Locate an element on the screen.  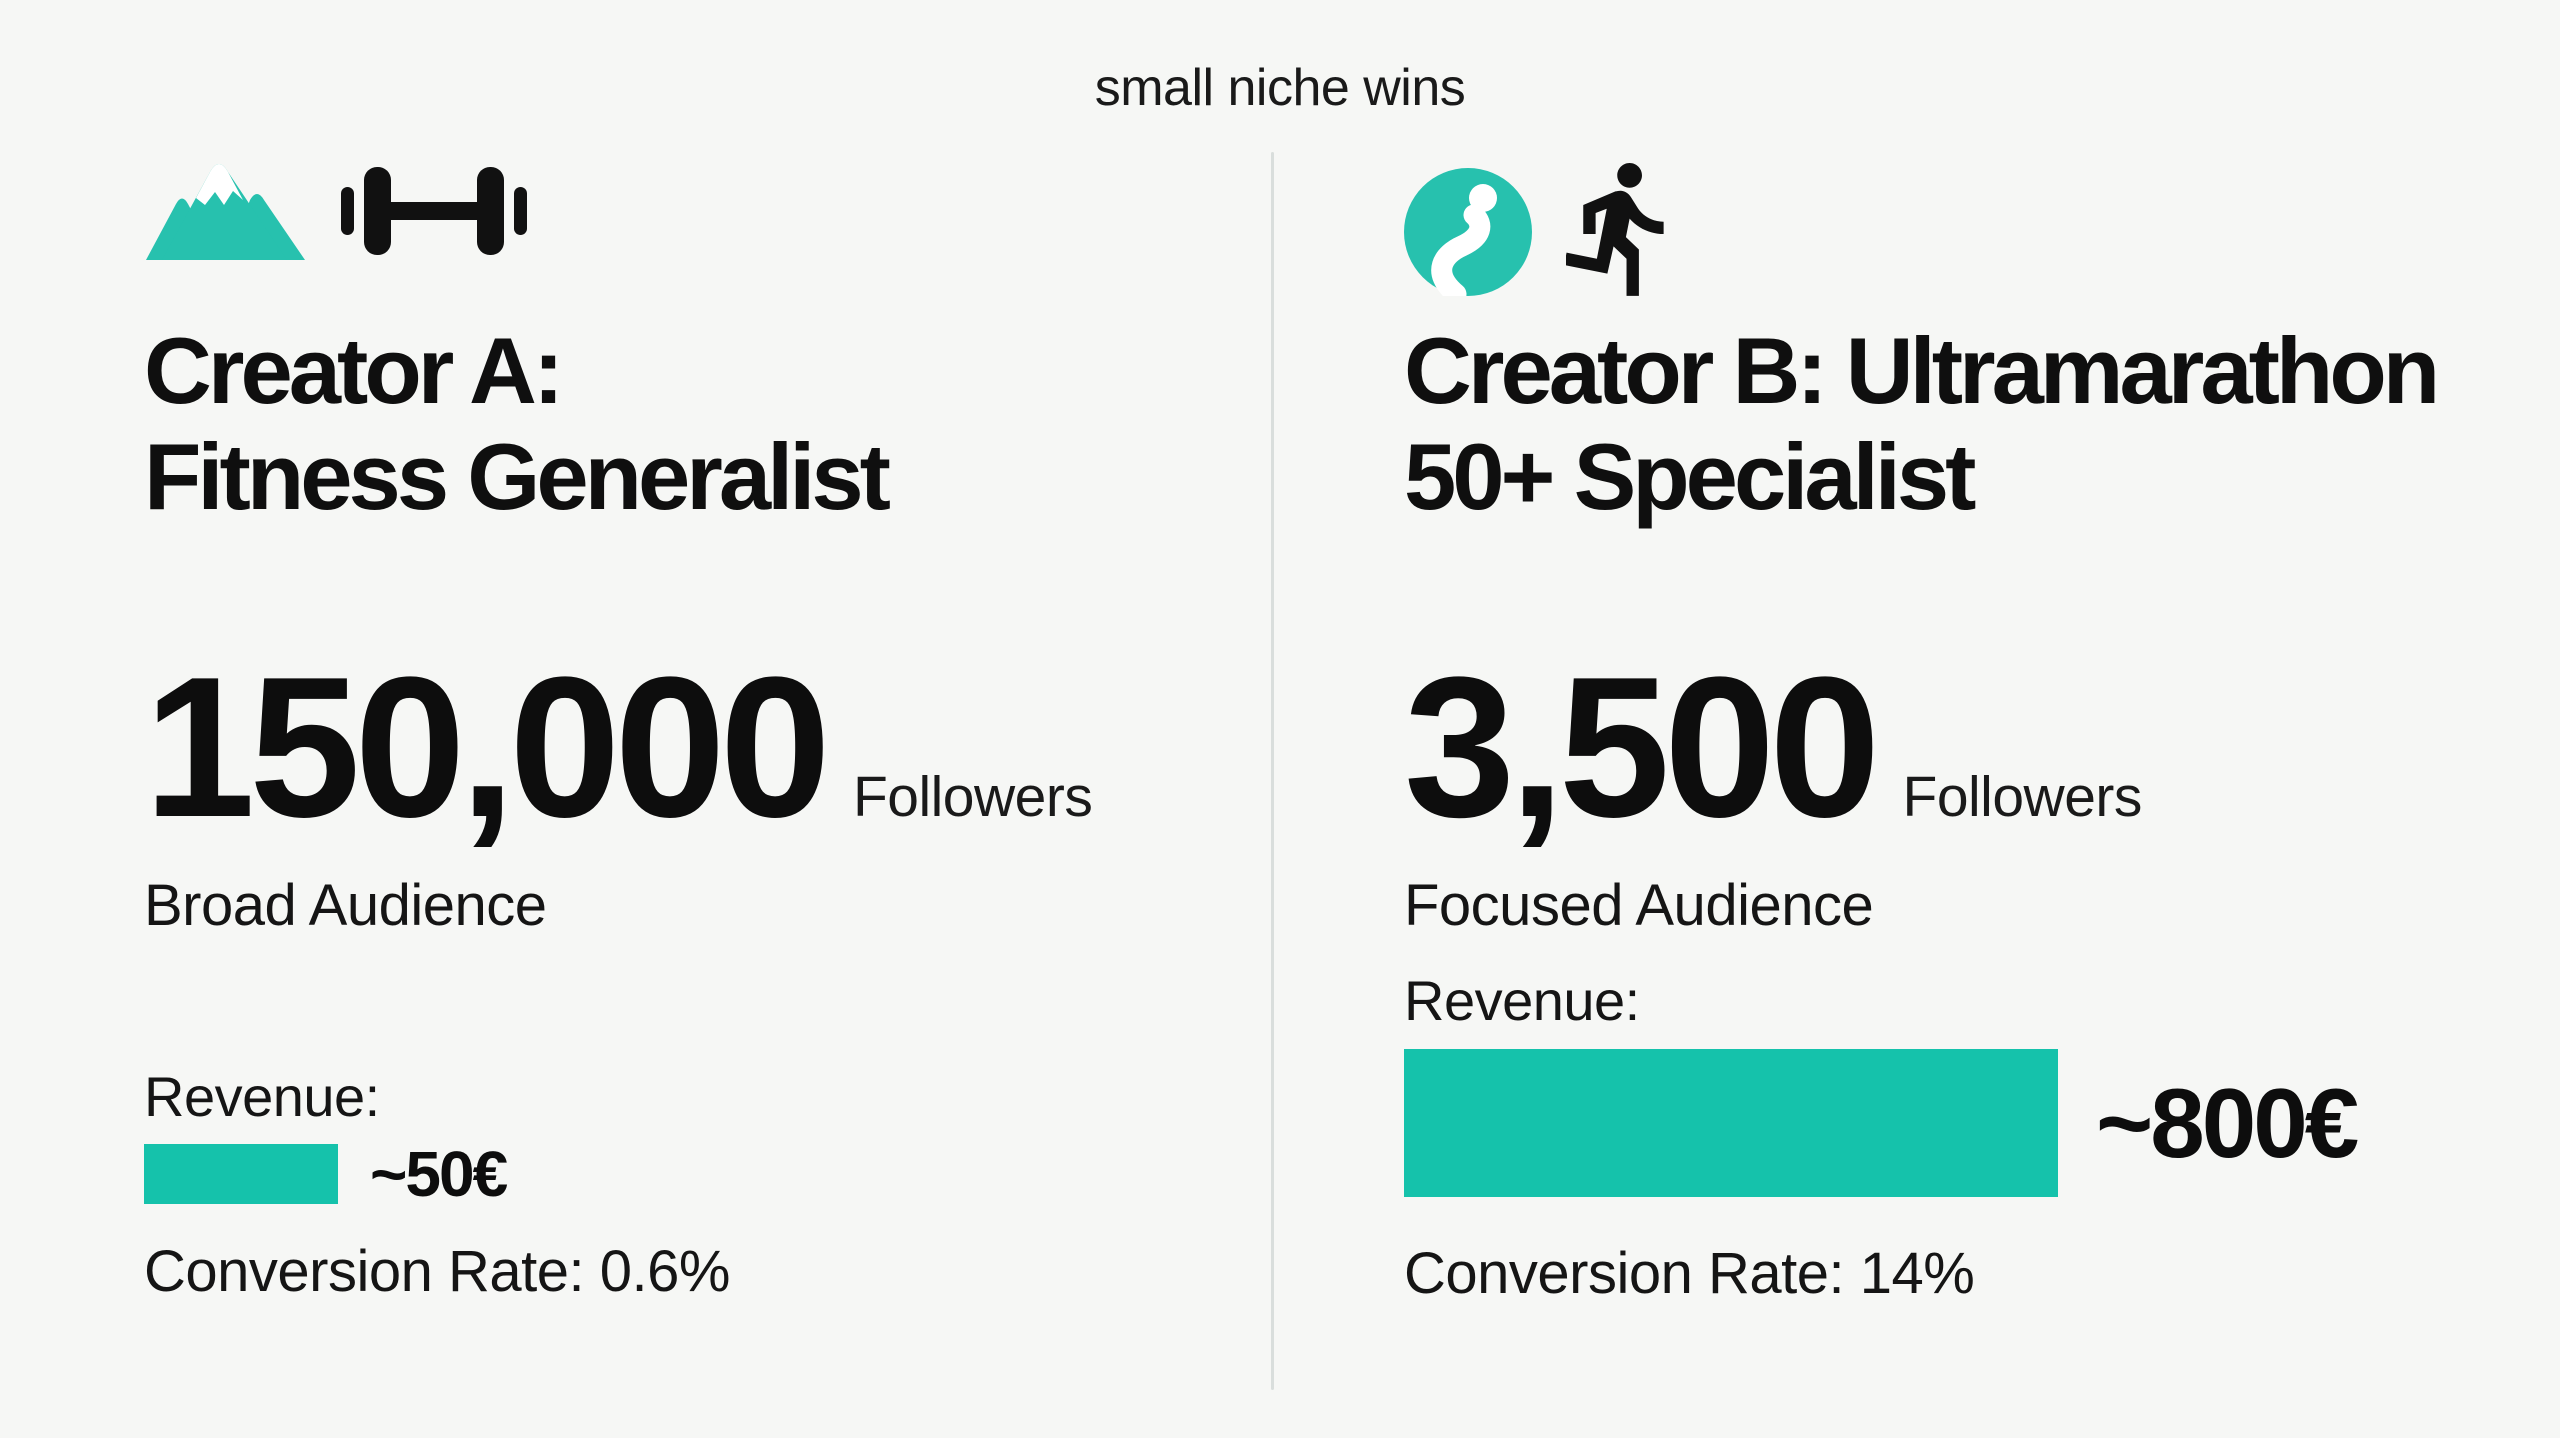
creator-a-heading: Creator A: Fitness Generalist is located at coordinates (517, 424).